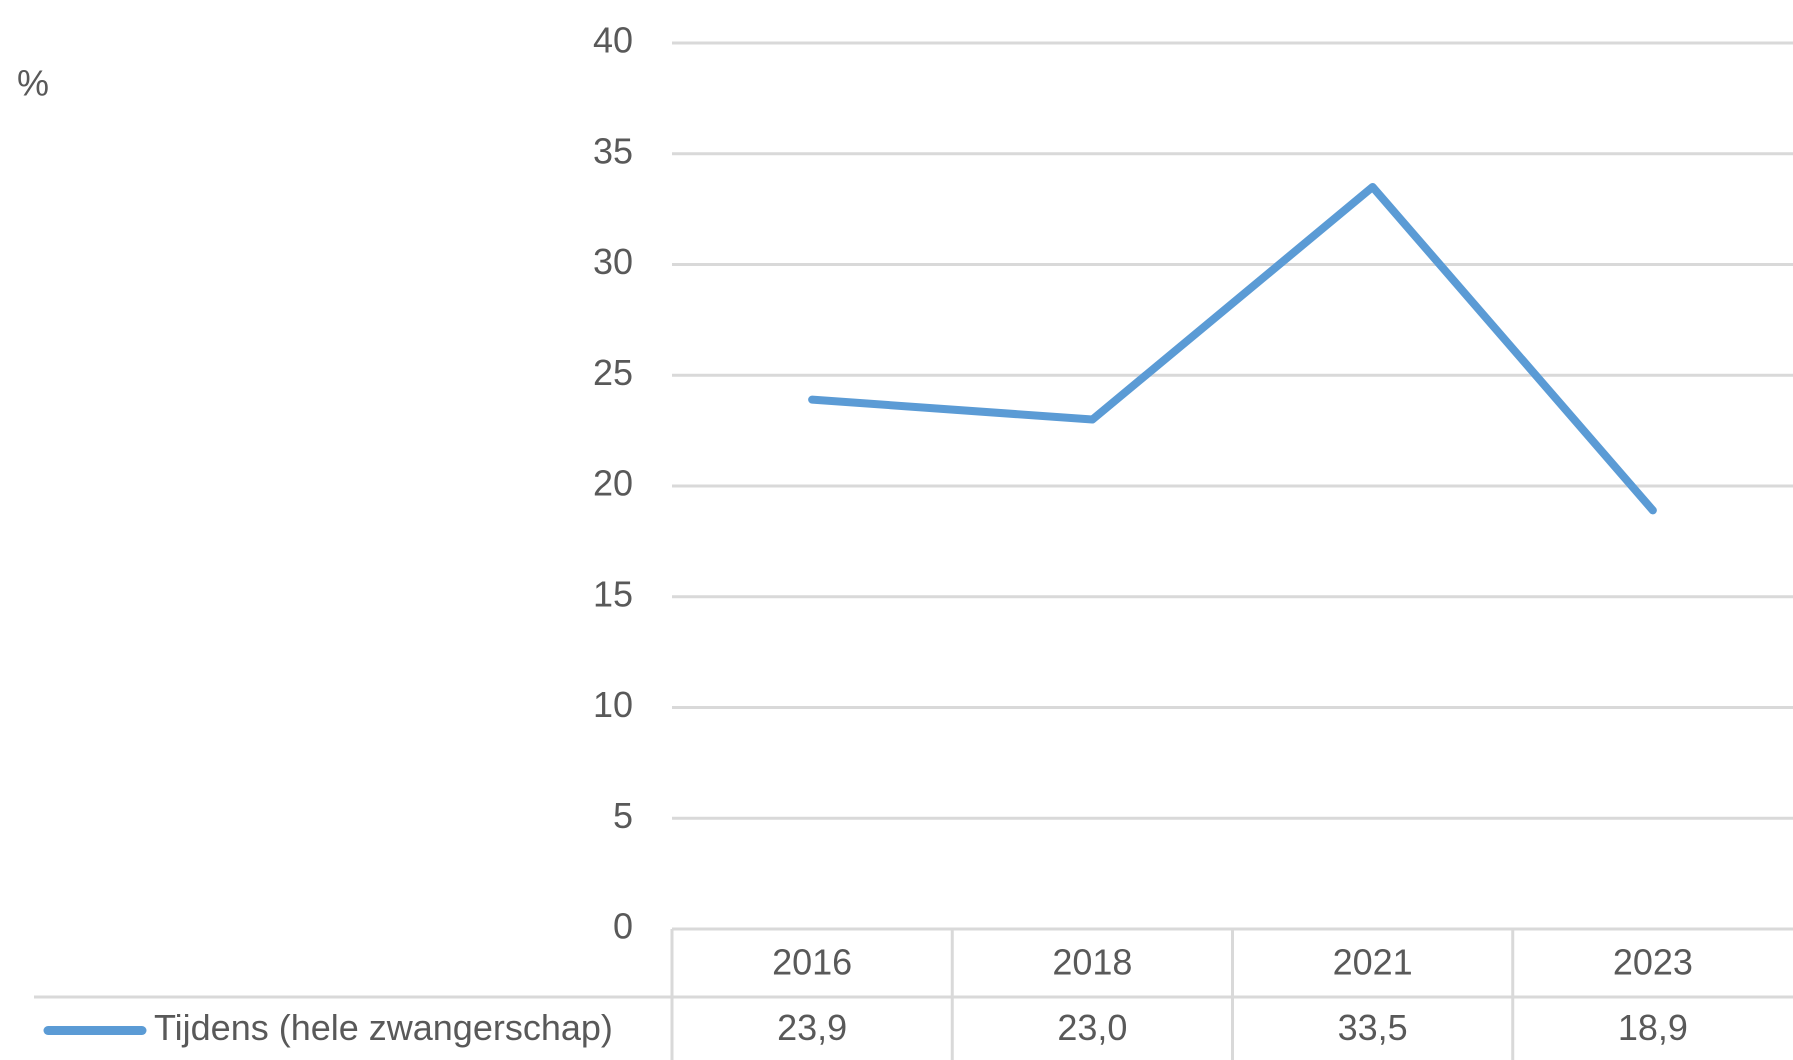 Image resolution: width=1793 pixels, height=1060 pixels. What do you see at coordinates (1092, 1027) in the screenshot?
I see `data-table-value: 23,0` at bounding box center [1092, 1027].